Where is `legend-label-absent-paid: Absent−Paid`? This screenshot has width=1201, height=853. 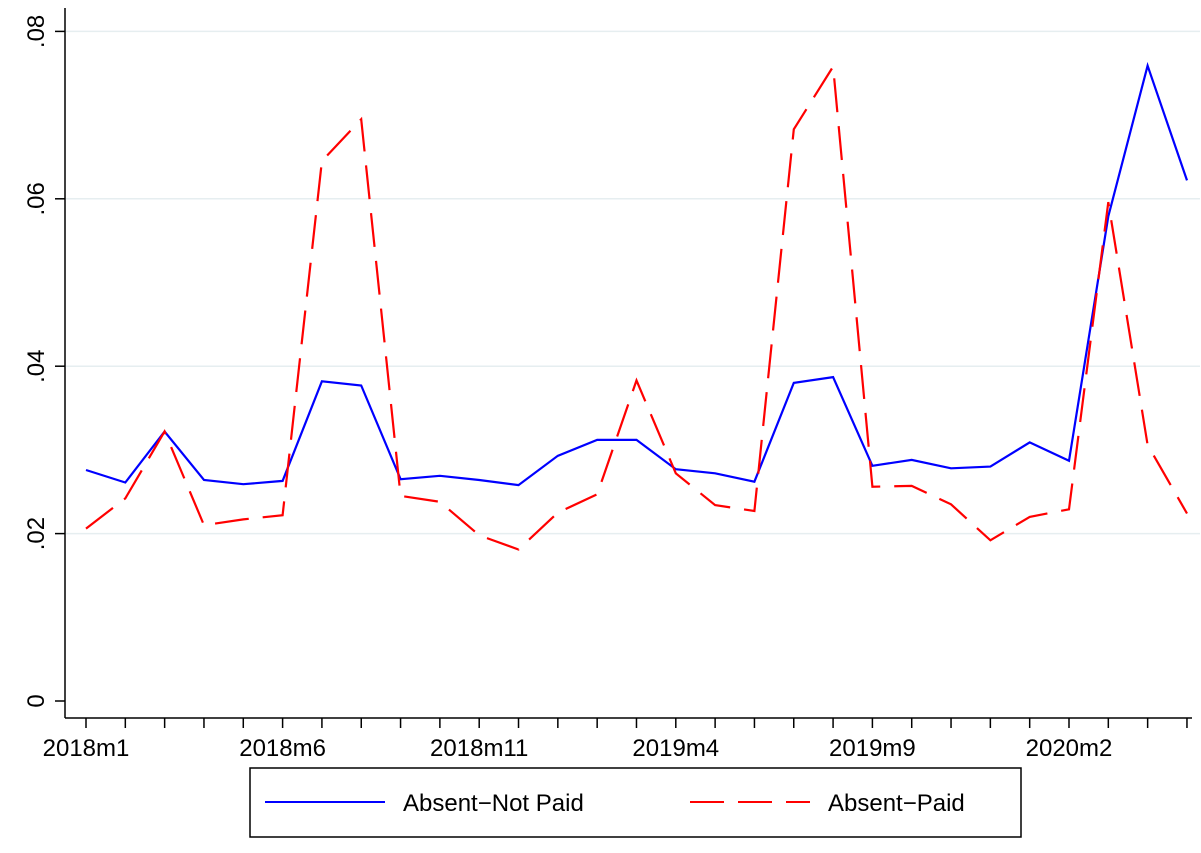 legend-label-absent-paid: Absent−Paid is located at coordinates (896, 803).